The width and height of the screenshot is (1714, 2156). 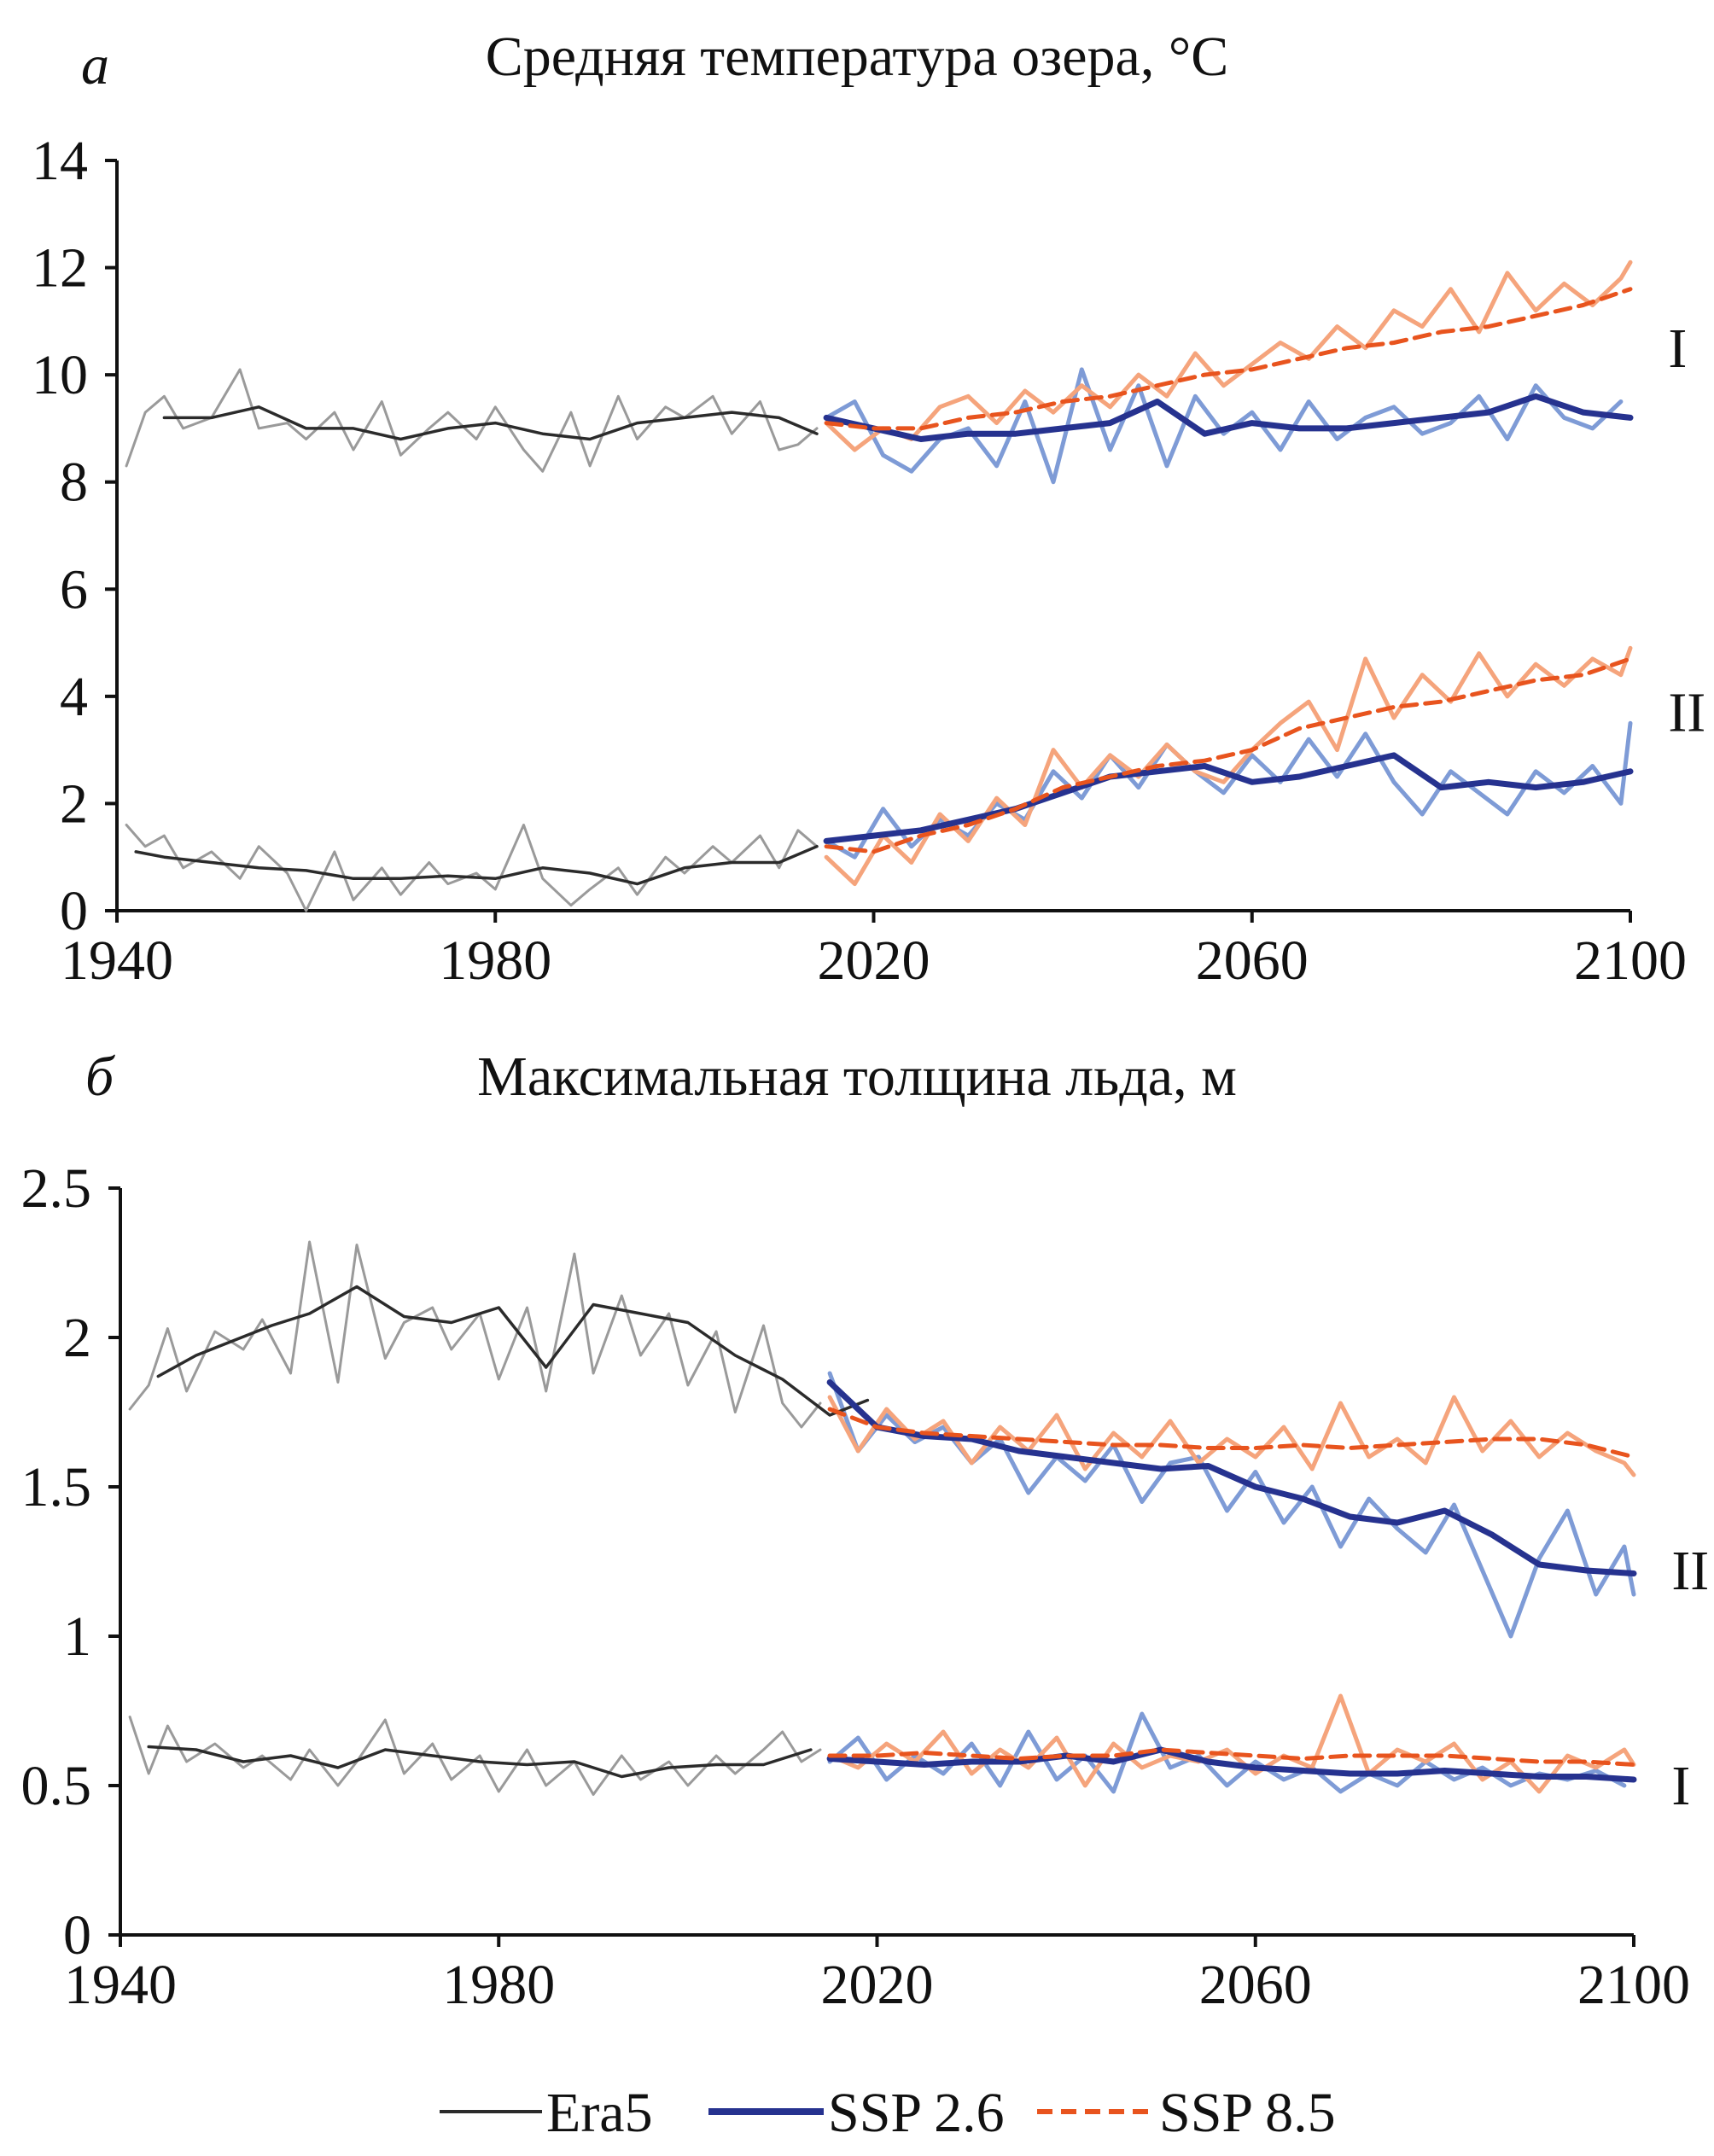 What do you see at coordinates (858, 57) in the screenshot?
I see `chart-title-a: Средняя температура озера, °C` at bounding box center [858, 57].